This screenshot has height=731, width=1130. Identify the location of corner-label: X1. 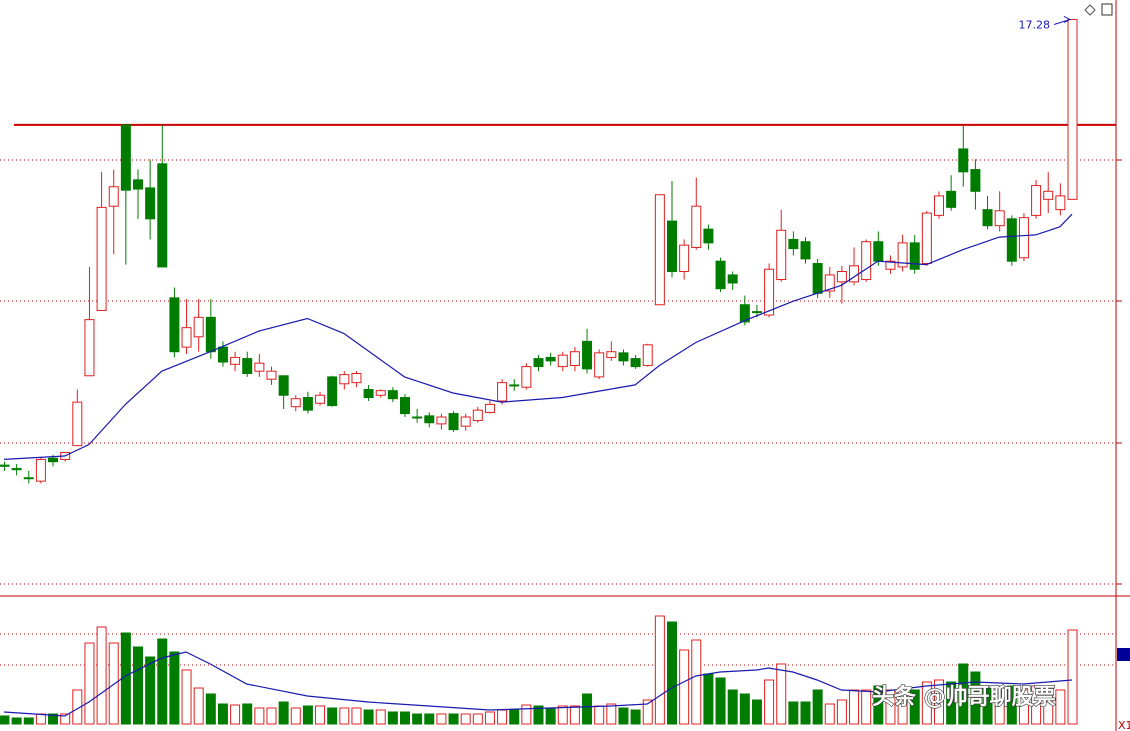
(1124, 725).